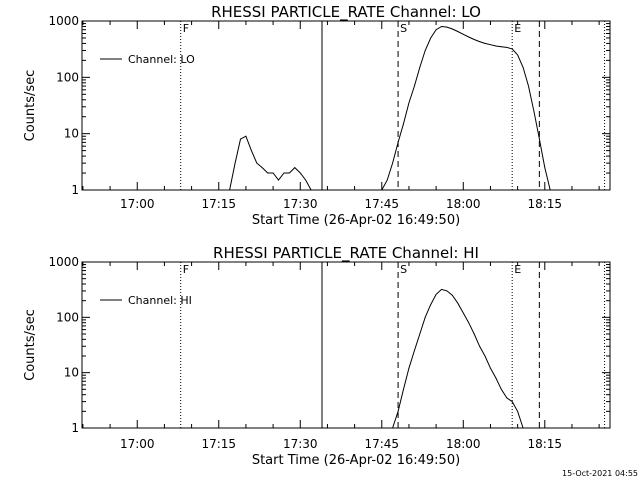  I want to click on panel-1-marker-label-S: S, so click(403, 28).